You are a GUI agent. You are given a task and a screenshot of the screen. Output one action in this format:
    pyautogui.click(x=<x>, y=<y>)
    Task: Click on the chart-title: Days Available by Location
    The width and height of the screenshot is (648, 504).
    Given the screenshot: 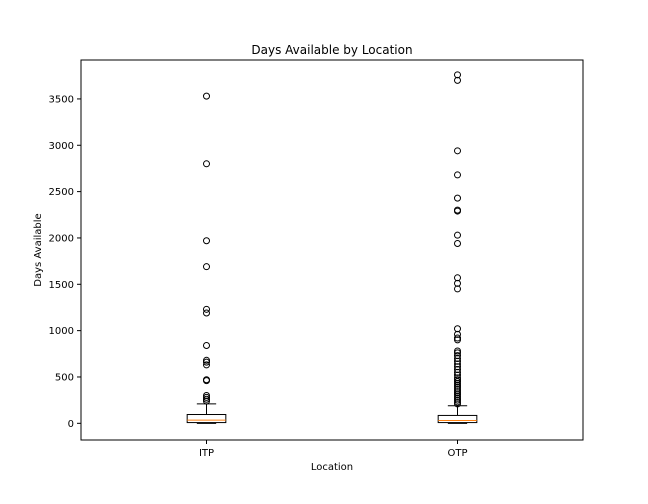 What is the action you would take?
    pyautogui.click(x=331, y=50)
    